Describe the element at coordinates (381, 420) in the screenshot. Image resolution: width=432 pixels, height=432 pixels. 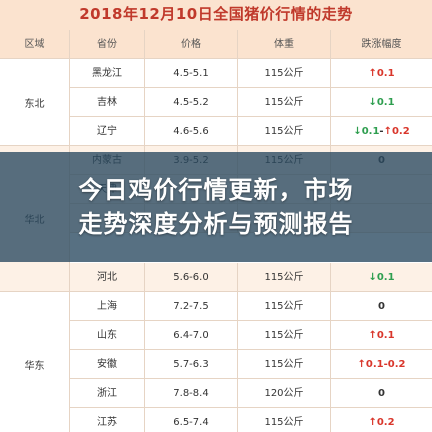
I see `change-cell: ↑0.2` at that location.